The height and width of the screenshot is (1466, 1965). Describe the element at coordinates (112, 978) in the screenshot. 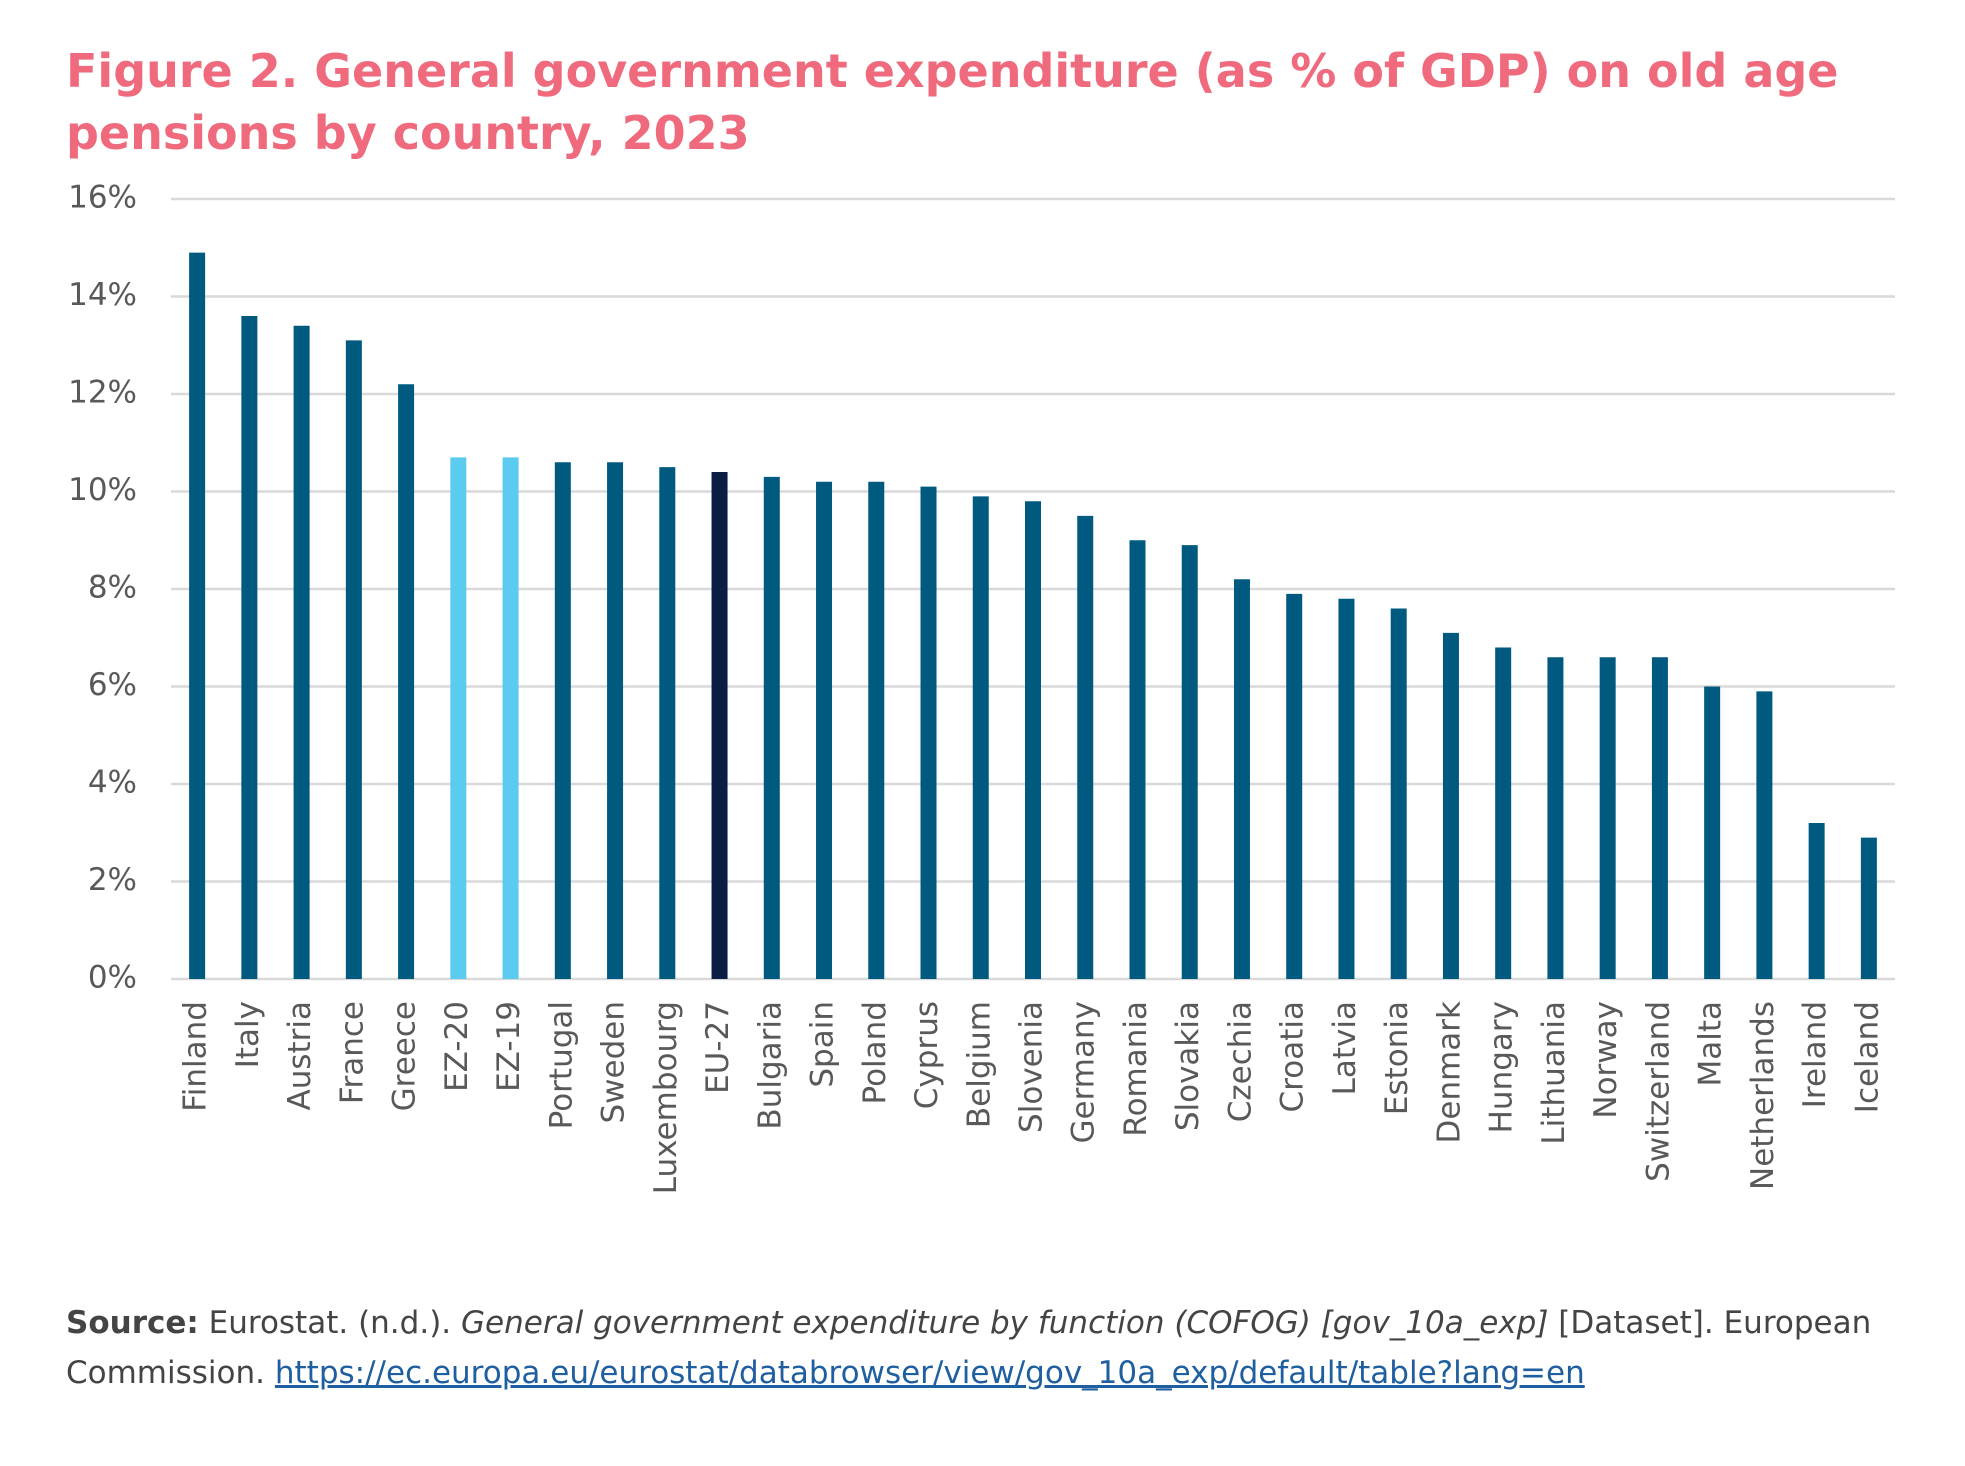

I see `y-tick-label: 0%` at that location.